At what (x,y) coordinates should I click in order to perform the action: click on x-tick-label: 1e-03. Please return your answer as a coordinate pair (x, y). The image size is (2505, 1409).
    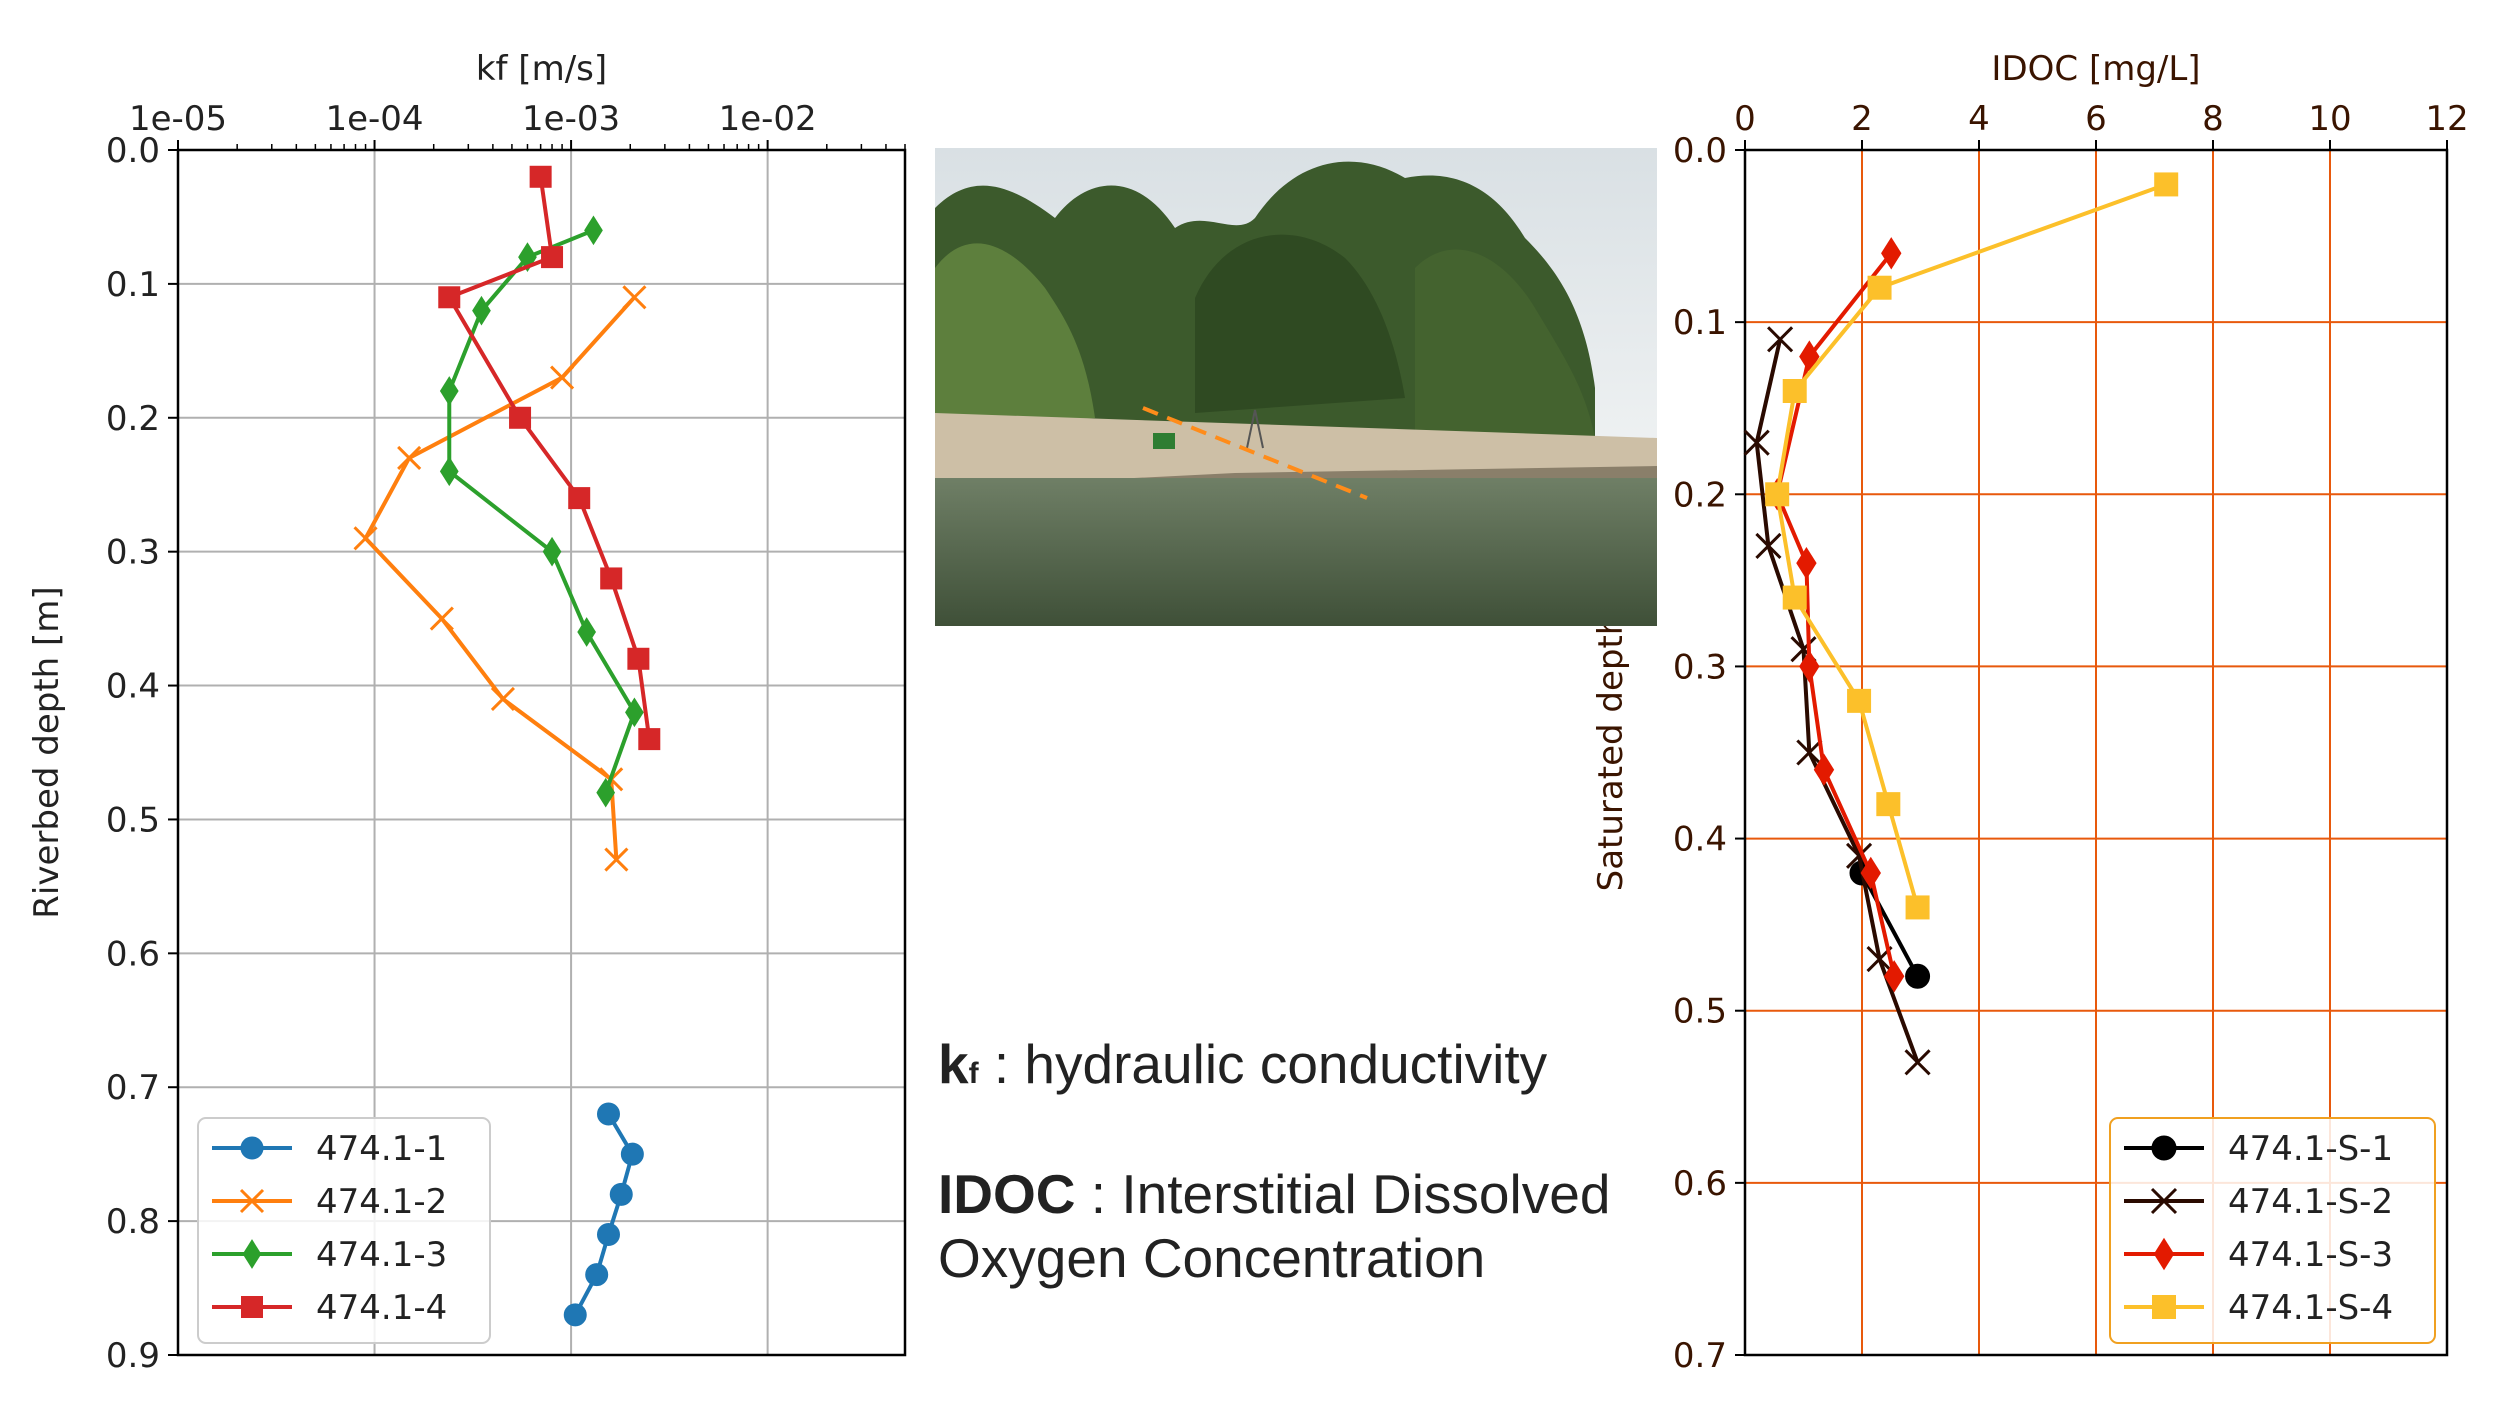
    Looking at the image, I should click on (571, 119).